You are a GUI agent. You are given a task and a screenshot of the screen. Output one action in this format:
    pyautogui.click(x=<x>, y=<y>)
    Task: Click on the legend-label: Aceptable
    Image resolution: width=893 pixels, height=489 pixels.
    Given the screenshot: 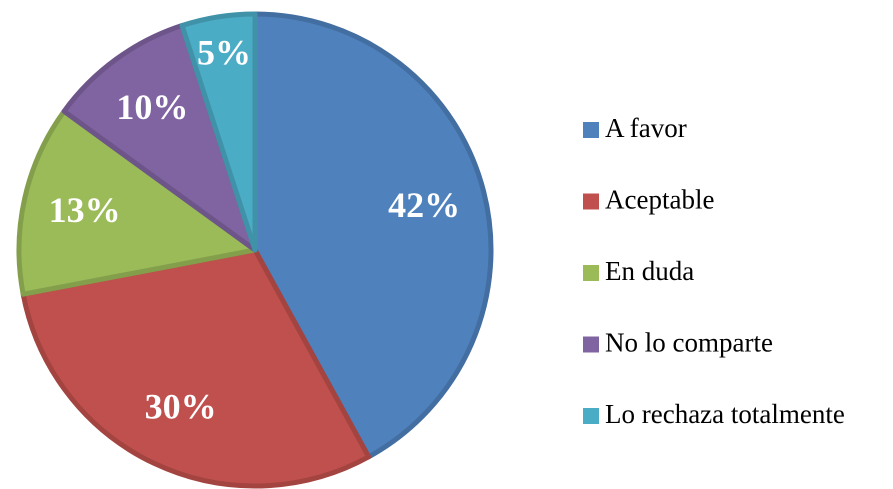 What is the action you would take?
    pyautogui.click(x=659, y=200)
    